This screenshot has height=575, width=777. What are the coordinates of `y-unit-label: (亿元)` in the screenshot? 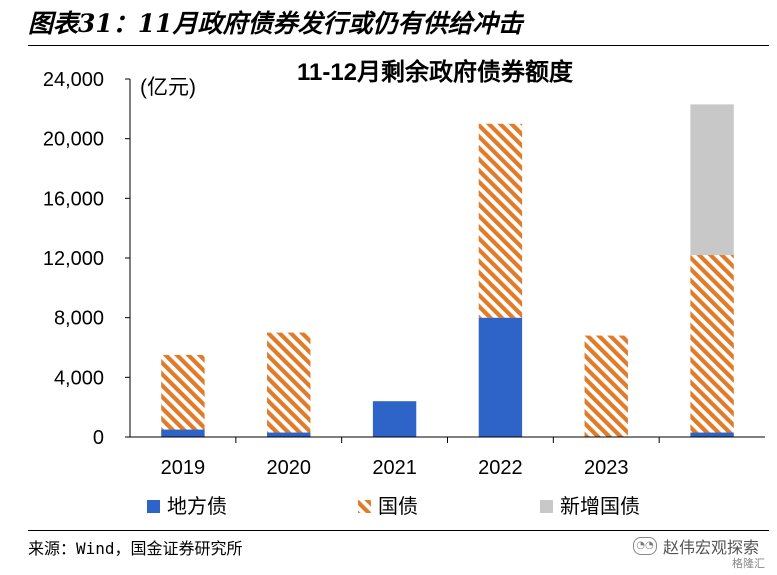 It's located at (168, 87).